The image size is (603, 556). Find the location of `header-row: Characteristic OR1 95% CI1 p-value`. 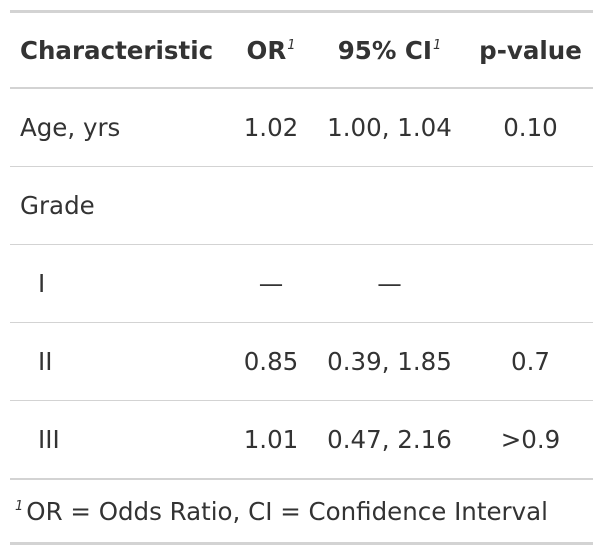

header-row: Characteristic OR1 95% CI1 p-value is located at coordinates (301, 50).